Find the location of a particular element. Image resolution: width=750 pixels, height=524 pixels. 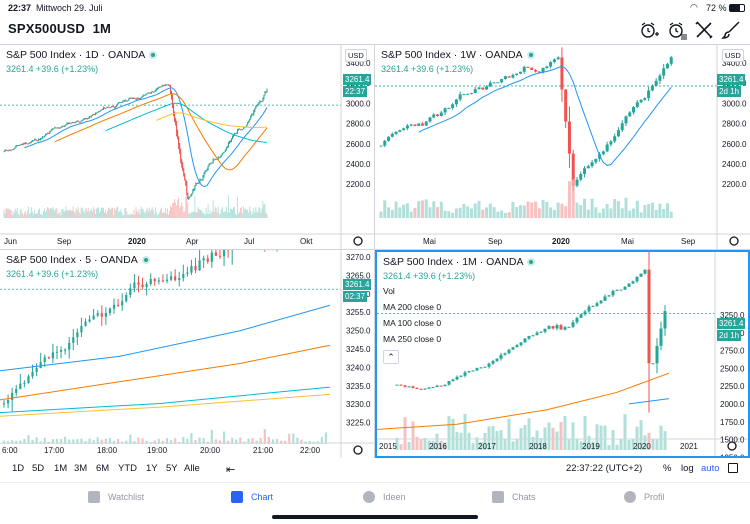

auto-toggle: auto is located at coordinates (710, 468).